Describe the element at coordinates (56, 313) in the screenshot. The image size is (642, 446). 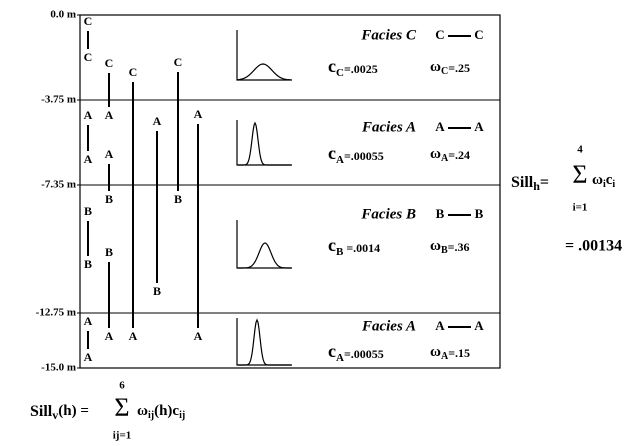
I see `depth-label: -12.75 m` at that location.